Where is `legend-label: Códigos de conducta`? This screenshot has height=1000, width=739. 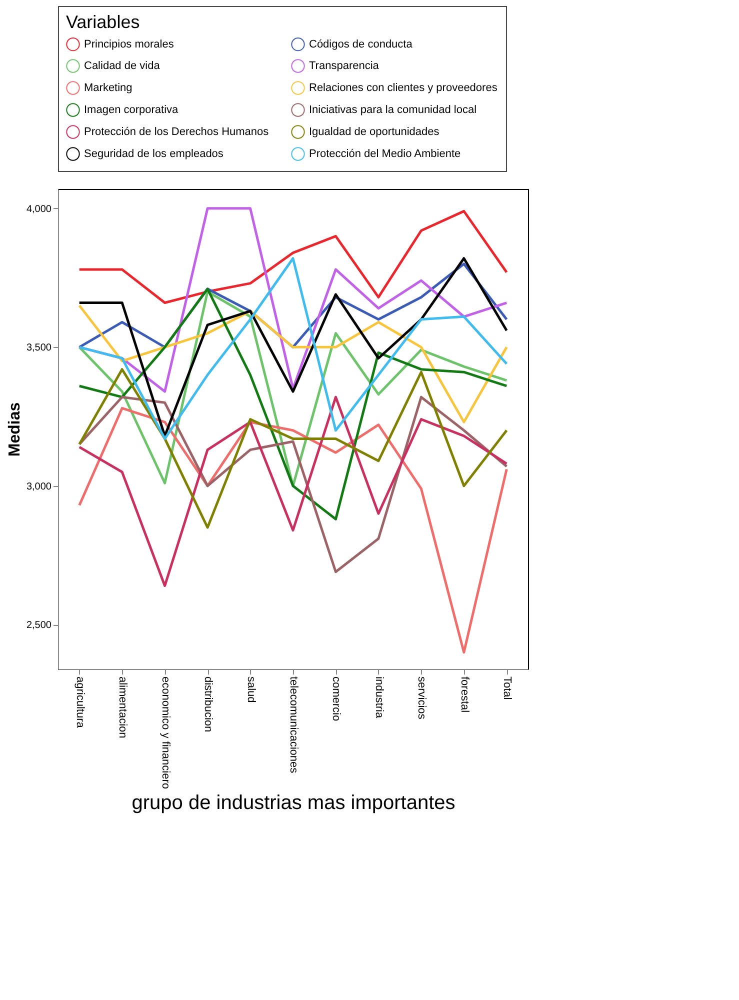
legend-label: Códigos de conducta is located at coordinates (361, 44).